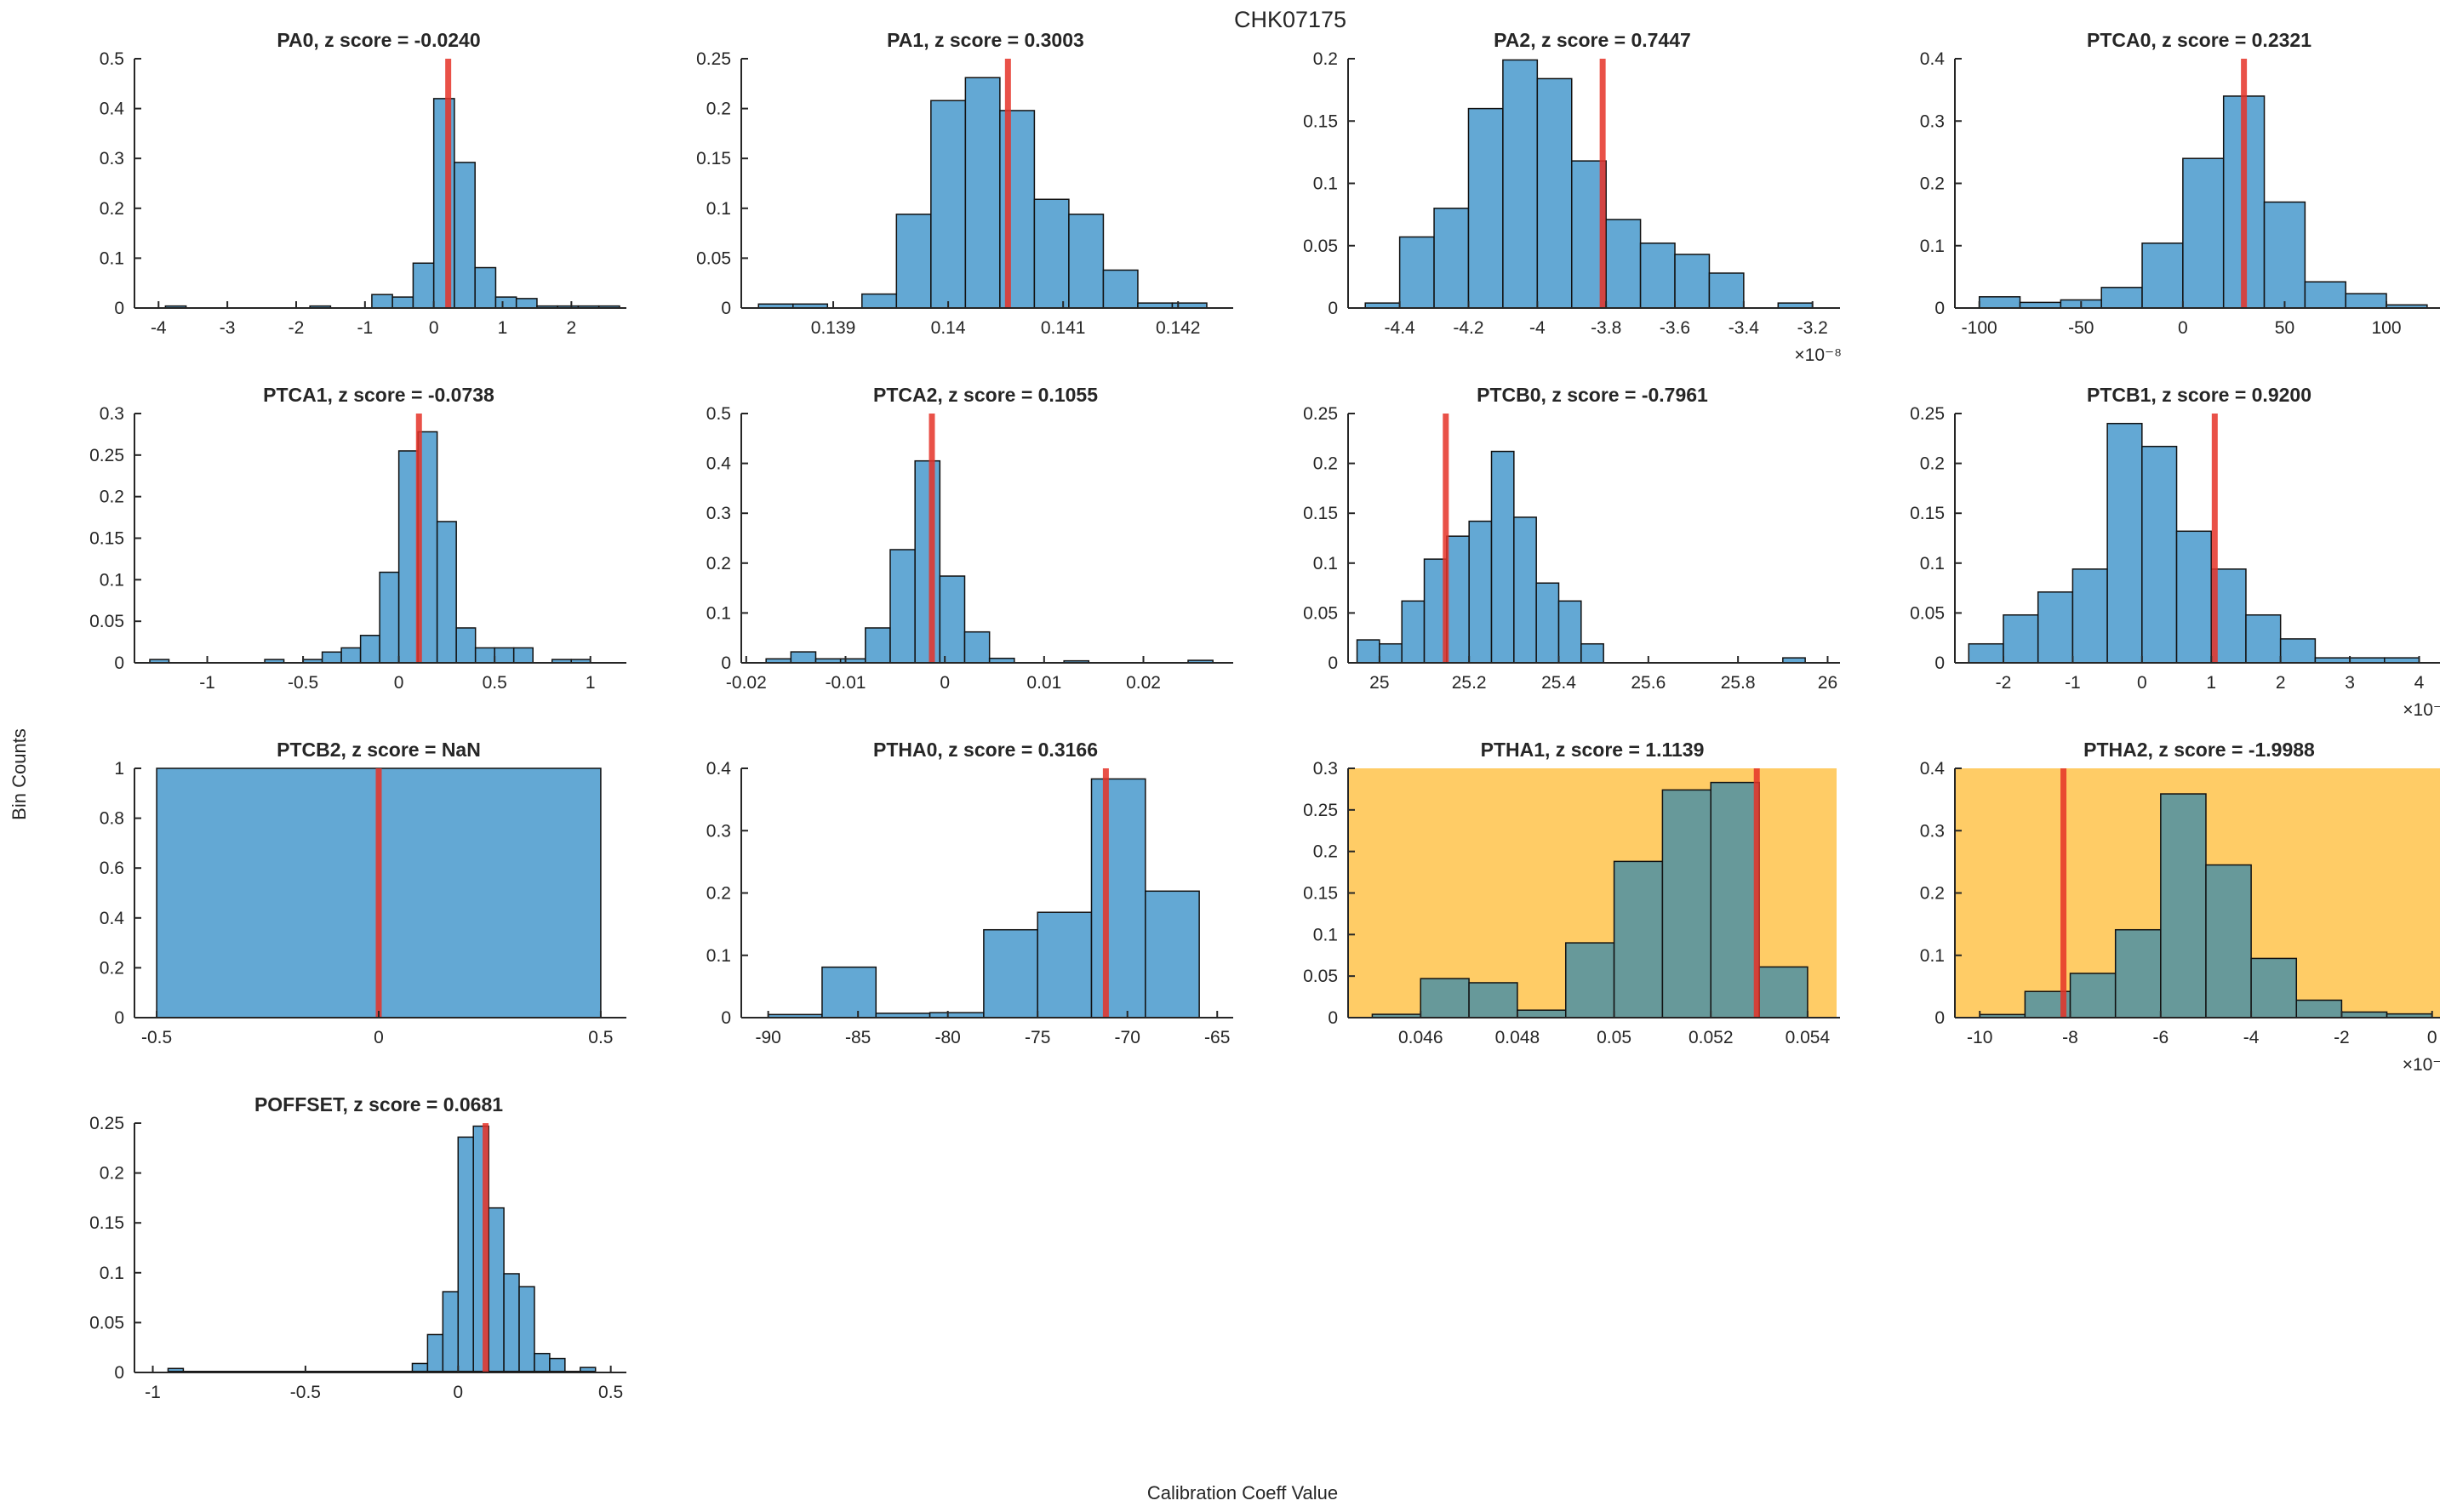 The image size is (2440, 1512). I want to click on x-tick-label: 0.02, so click(1143, 683).